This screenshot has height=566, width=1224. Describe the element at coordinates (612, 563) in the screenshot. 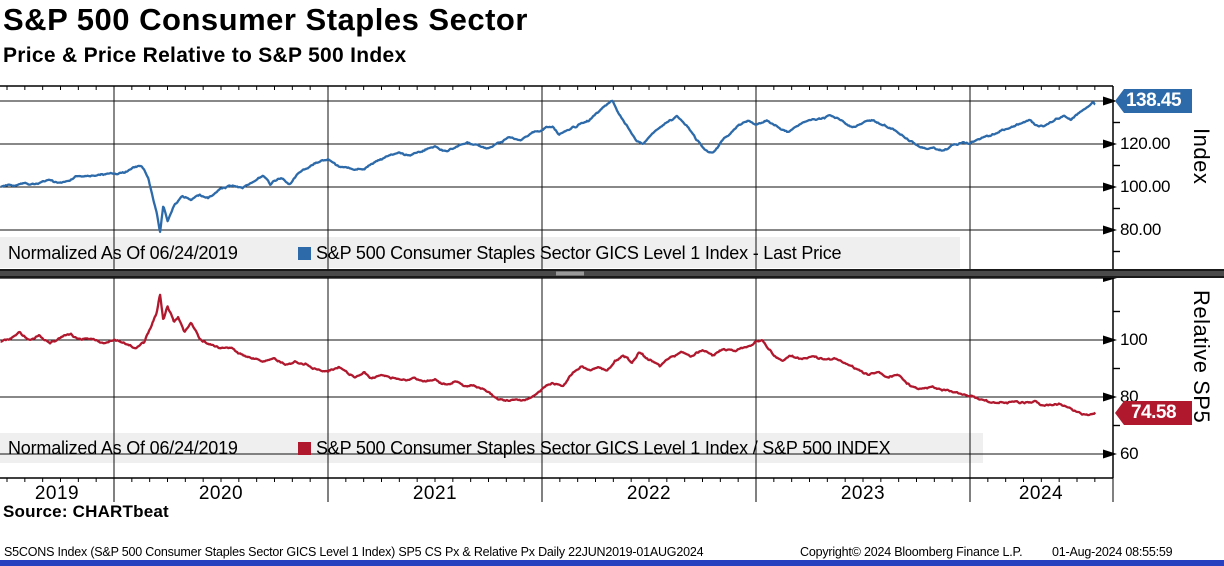

I see `bottom-accent-bar` at that location.